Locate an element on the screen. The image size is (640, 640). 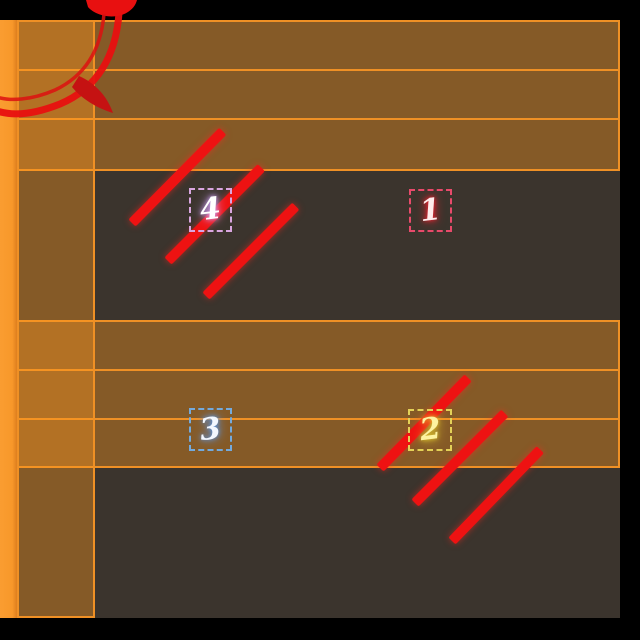
digit-box-4: 4 is located at coordinates (210, 210).